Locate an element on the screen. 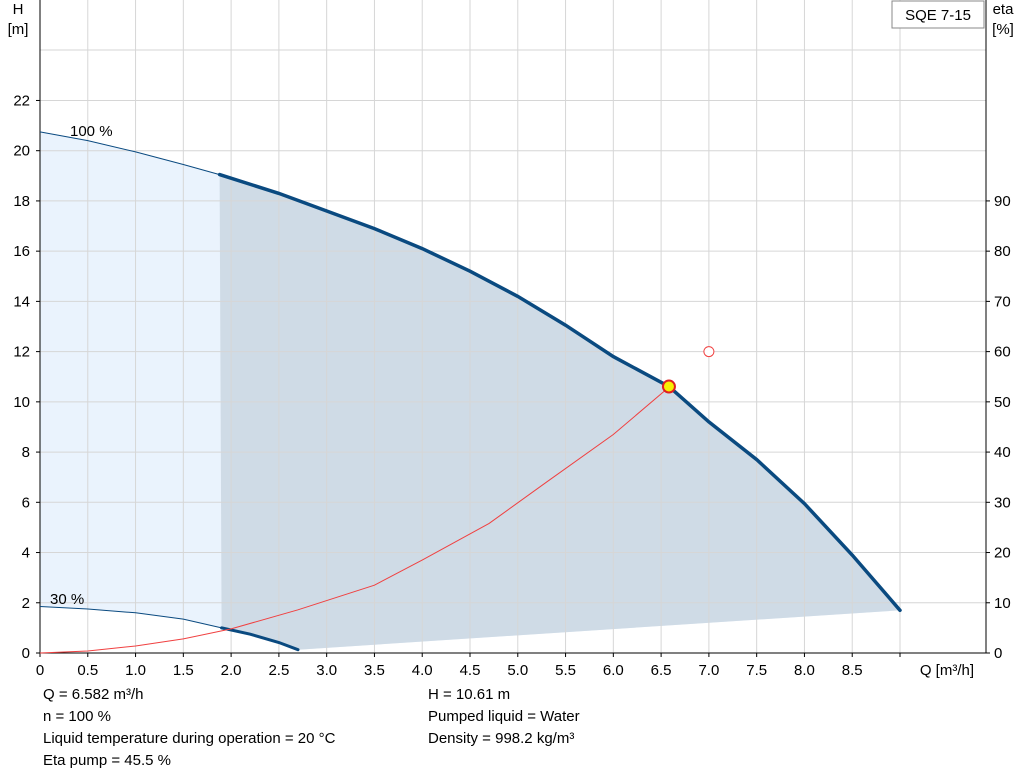 The width and height of the screenshot is (1024, 781). x-tick-label: 5.5 is located at coordinates (565, 670).